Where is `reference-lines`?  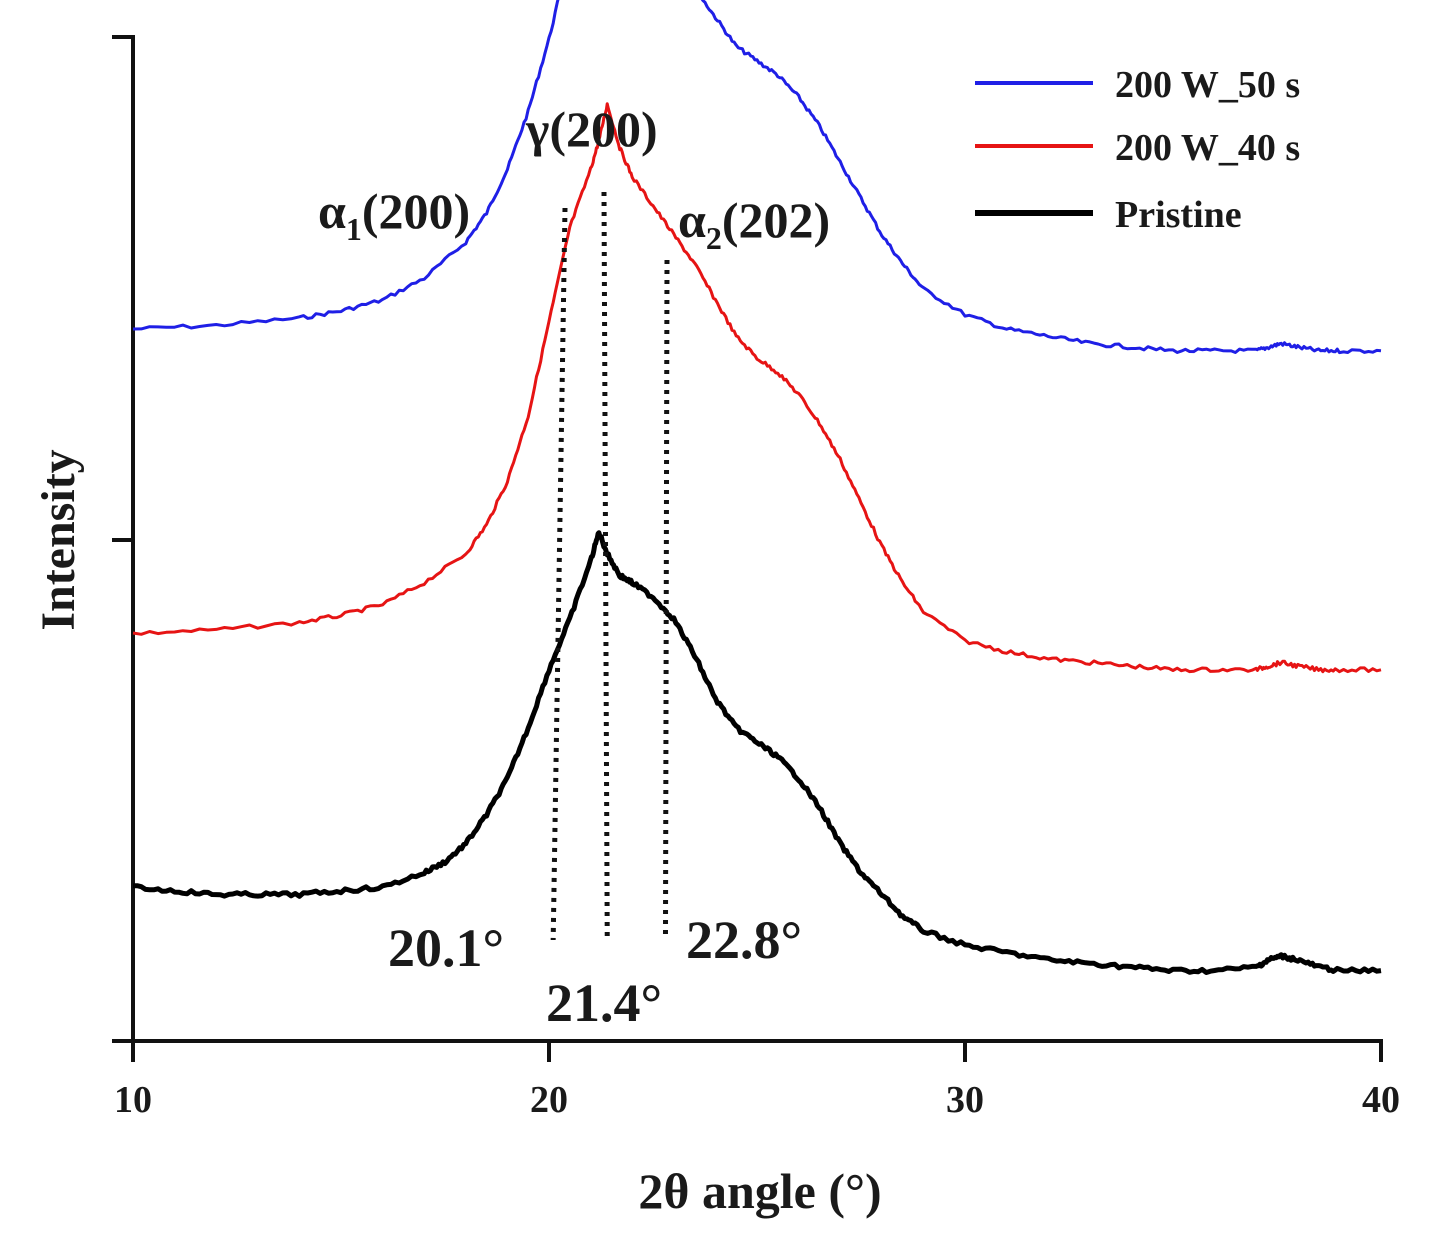
reference-lines is located at coordinates (610, 566).